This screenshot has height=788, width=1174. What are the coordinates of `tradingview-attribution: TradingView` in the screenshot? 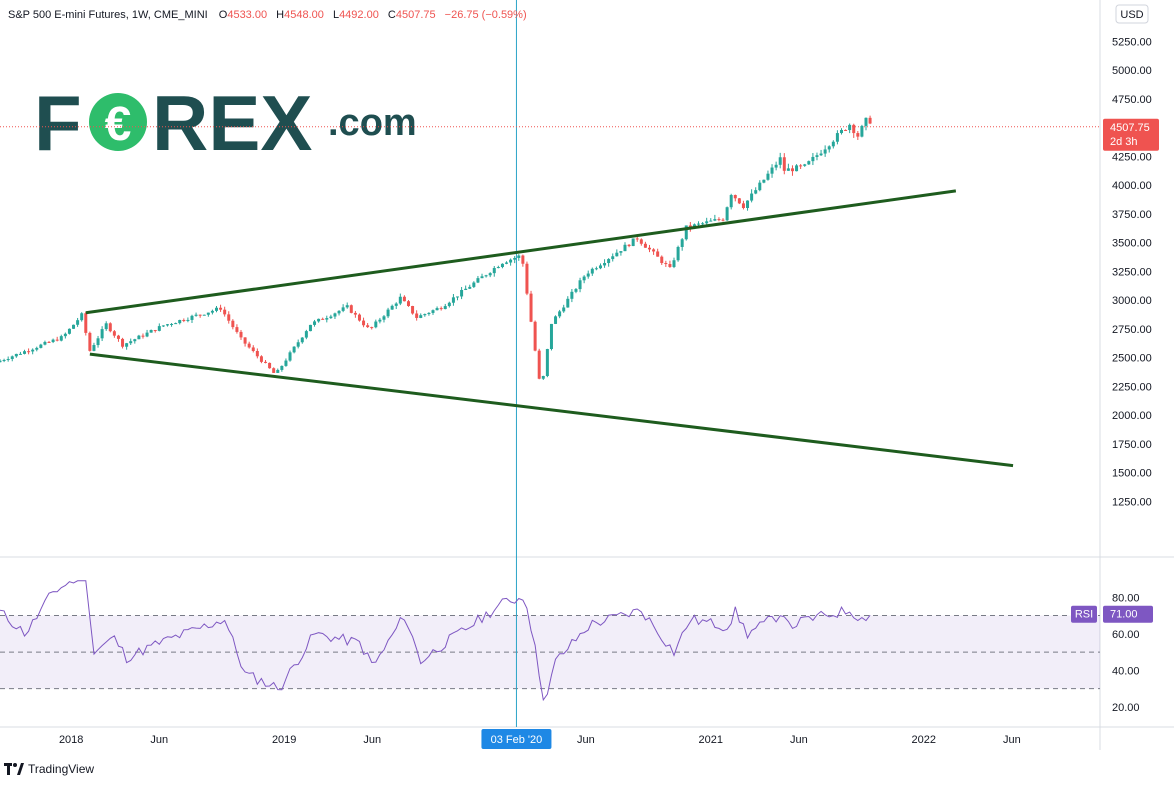 It's located at (49, 769).